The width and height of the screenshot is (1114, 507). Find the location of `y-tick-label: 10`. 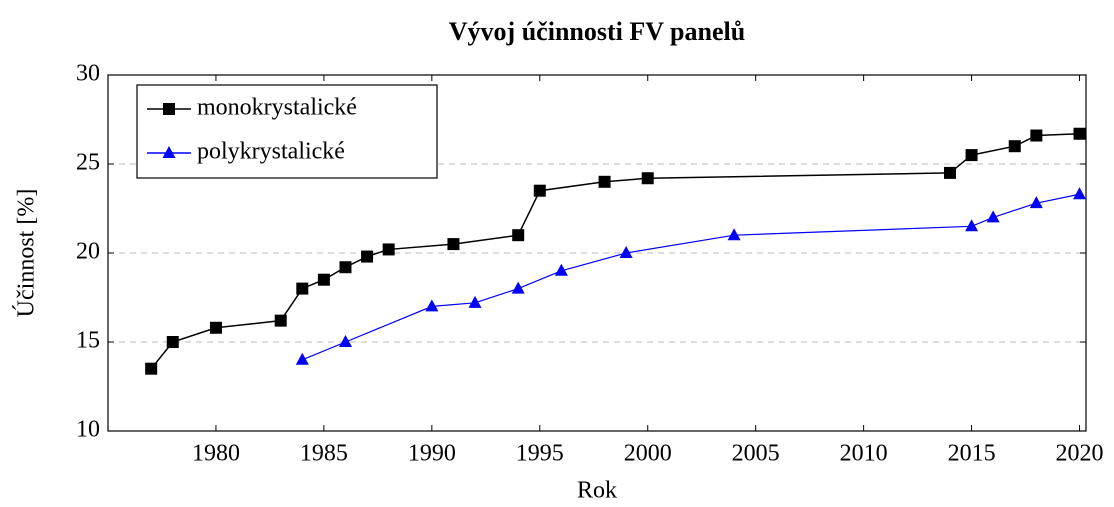

y-tick-label: 10 is located at coordinates (88, 430).